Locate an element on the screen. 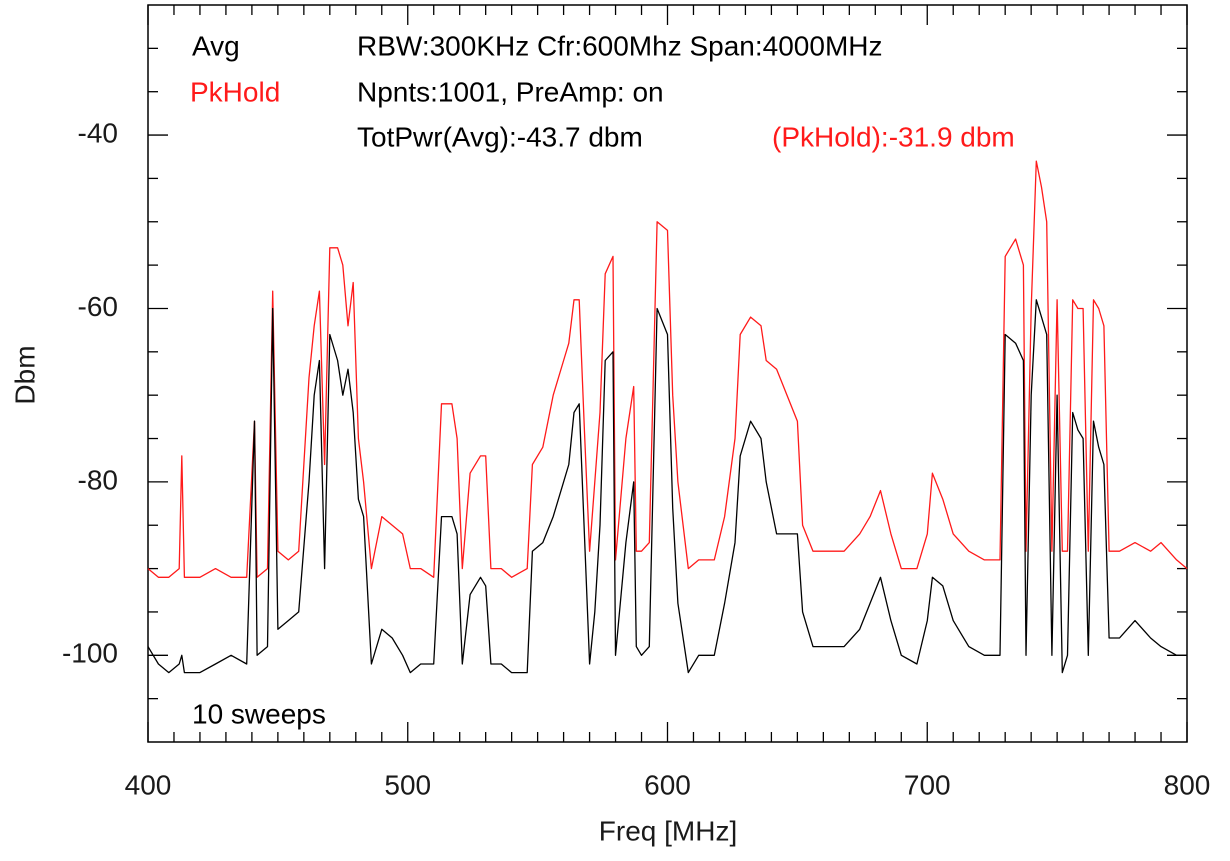 The width and height of the screenshot is (1230, 861). legend-label: PkHold is located at coordinates (235, 91).